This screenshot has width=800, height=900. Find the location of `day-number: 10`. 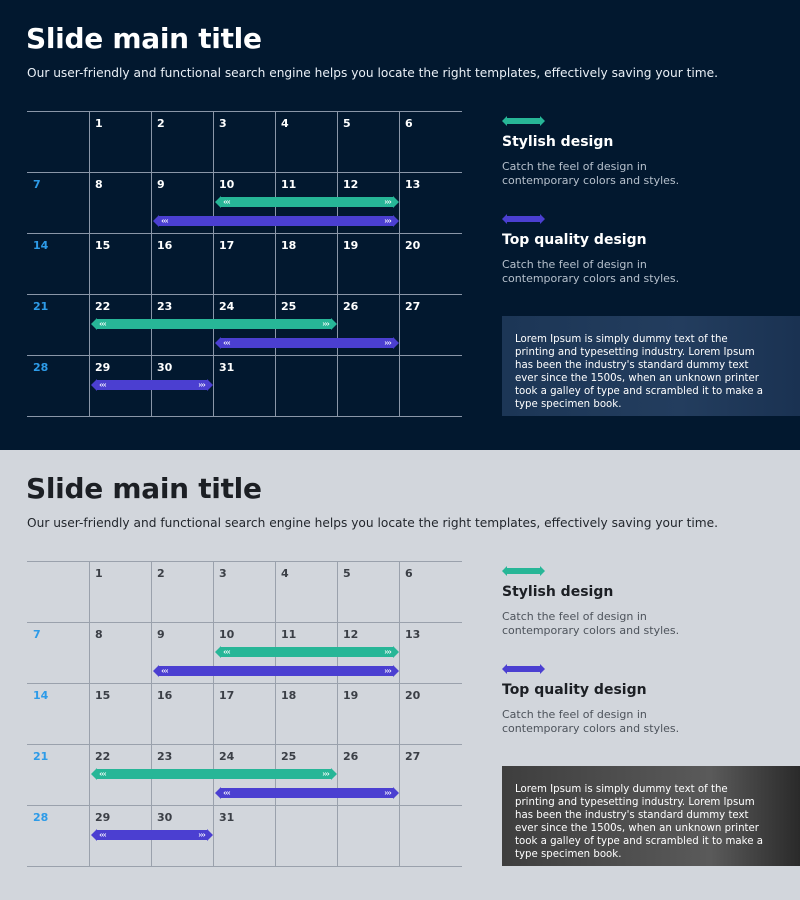

day-number: 10 is located at coordinates (227, 184).